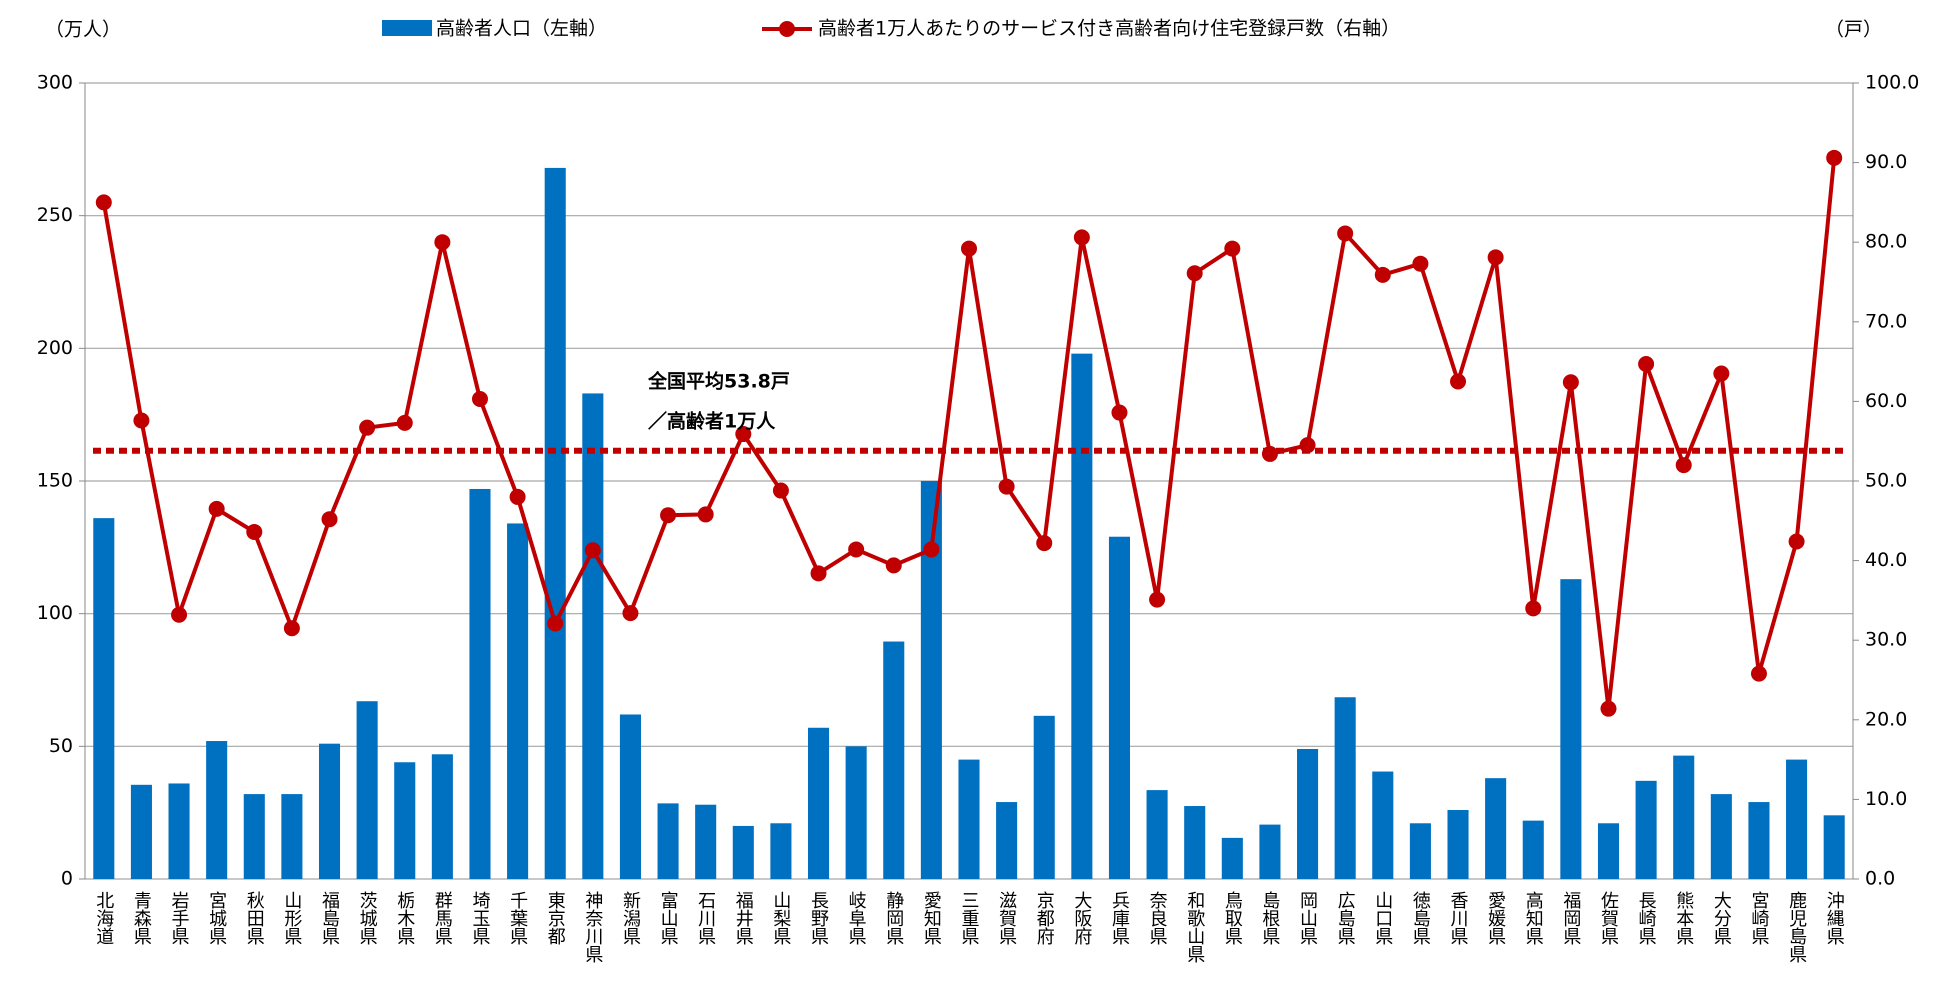 The width and height of the screenshot is (1956, 981). Describe the element at coordinates (1006, 918) in the screenshot. I see `x-tick-label: 滋賀県` at that location.